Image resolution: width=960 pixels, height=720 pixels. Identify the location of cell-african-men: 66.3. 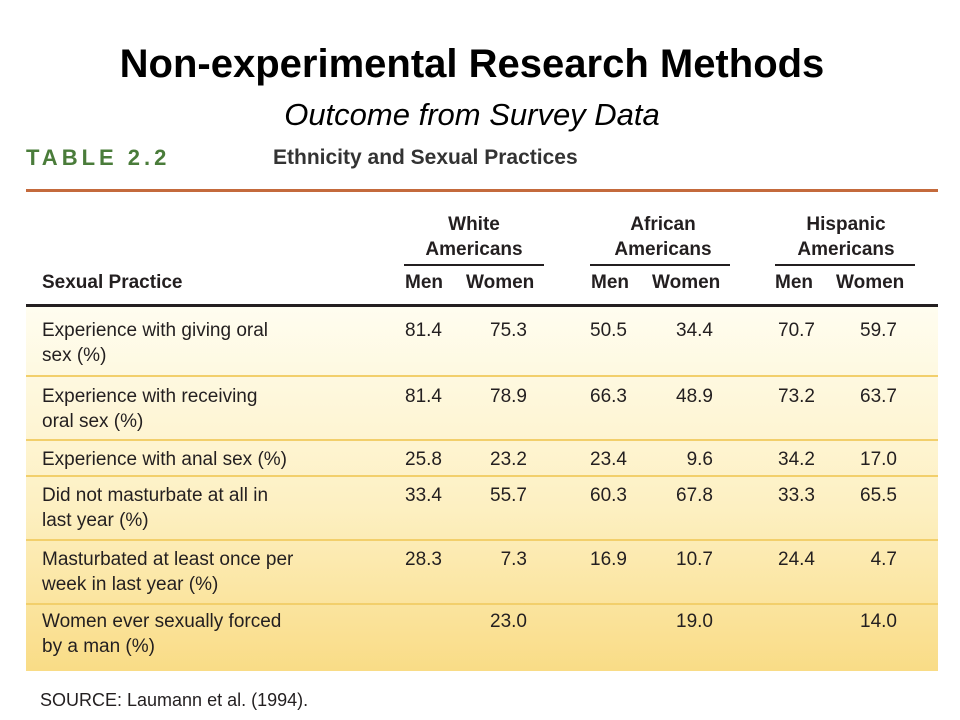
(608, 396).